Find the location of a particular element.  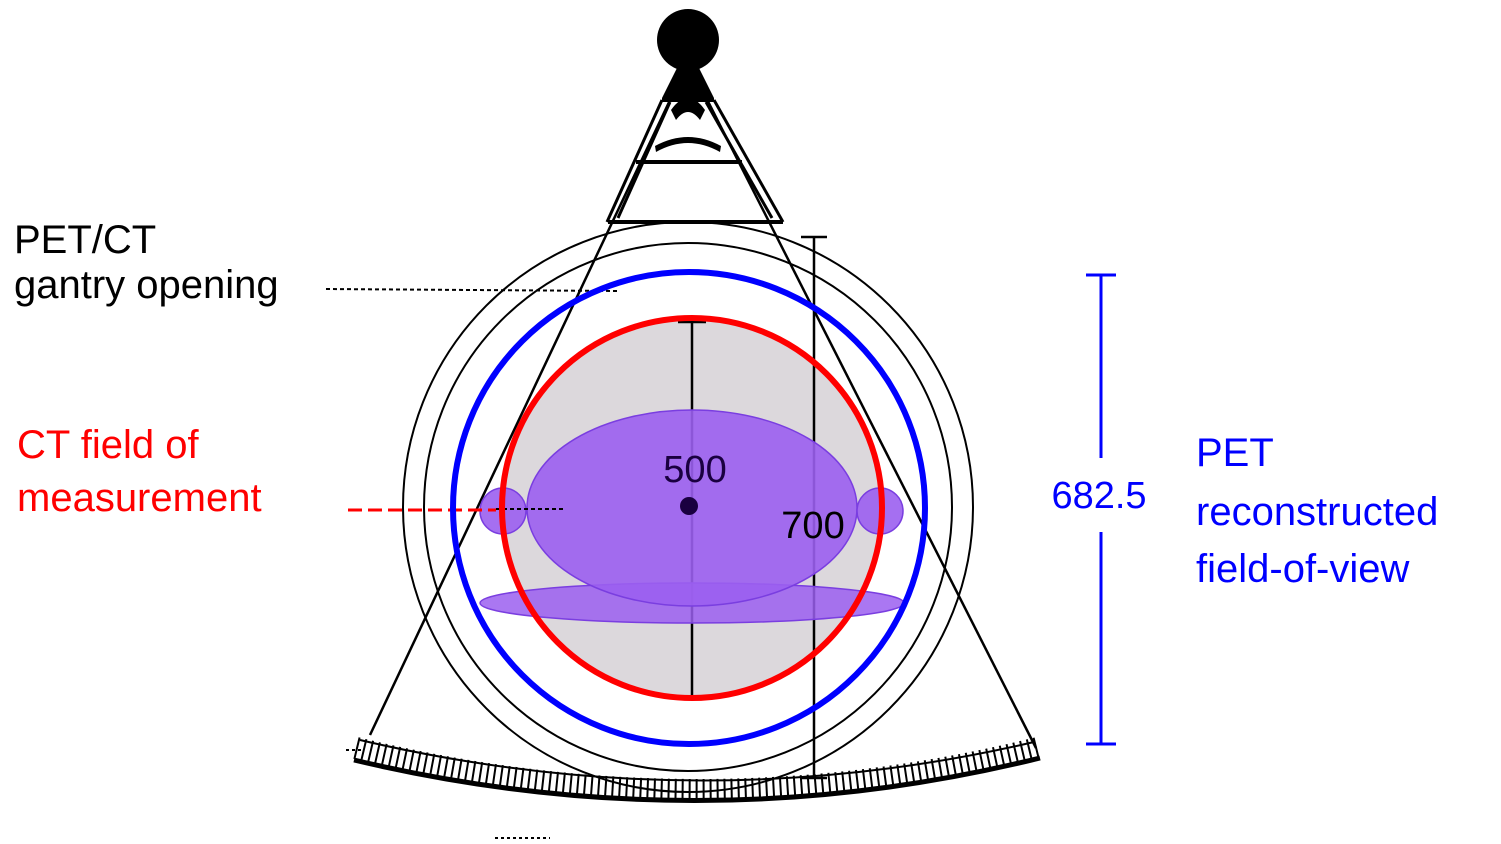

pet-label-line3: field-of-view is located at coordinates (1303, 569).